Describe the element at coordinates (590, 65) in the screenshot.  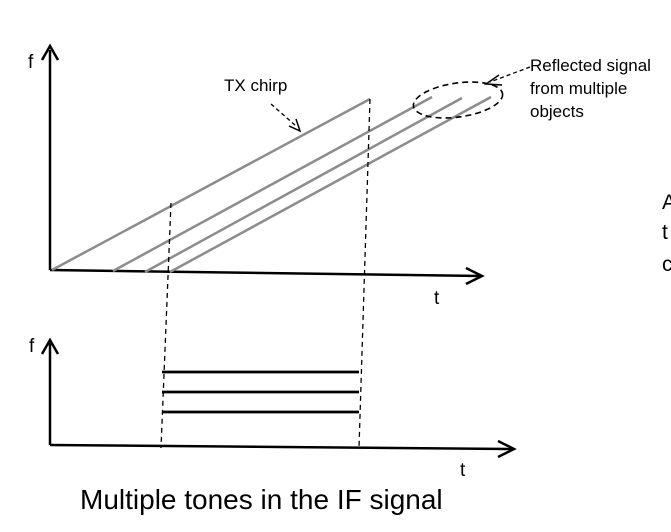
I see `reflected-label-line-1: Reflected signal` at that location.